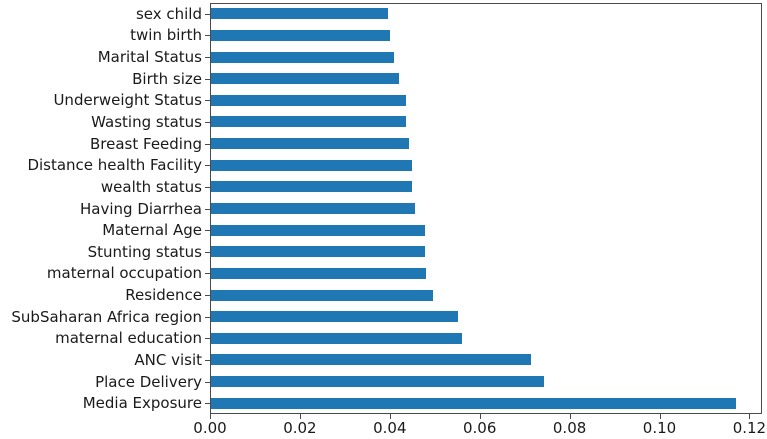 The height and width of the screenshot is (439, 767). I want to click on bar-wasting-status, so click(308, 122).